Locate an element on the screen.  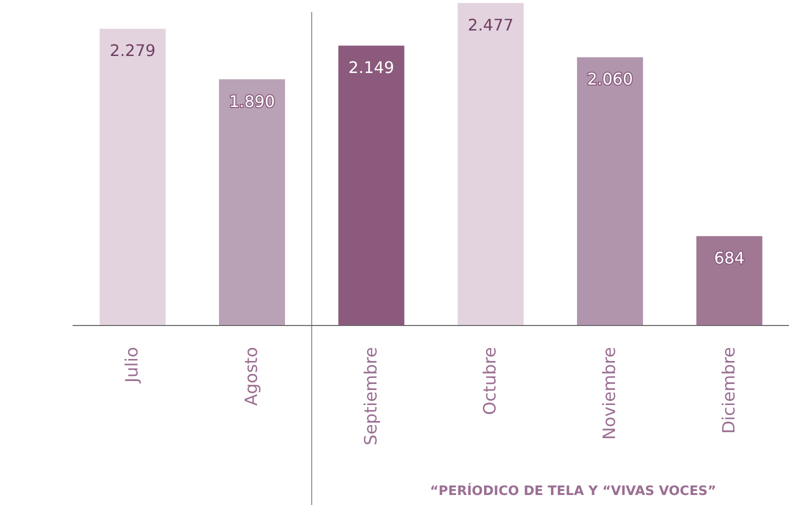
x-tick-label: Septiembre is located at coordinates (371, 396).